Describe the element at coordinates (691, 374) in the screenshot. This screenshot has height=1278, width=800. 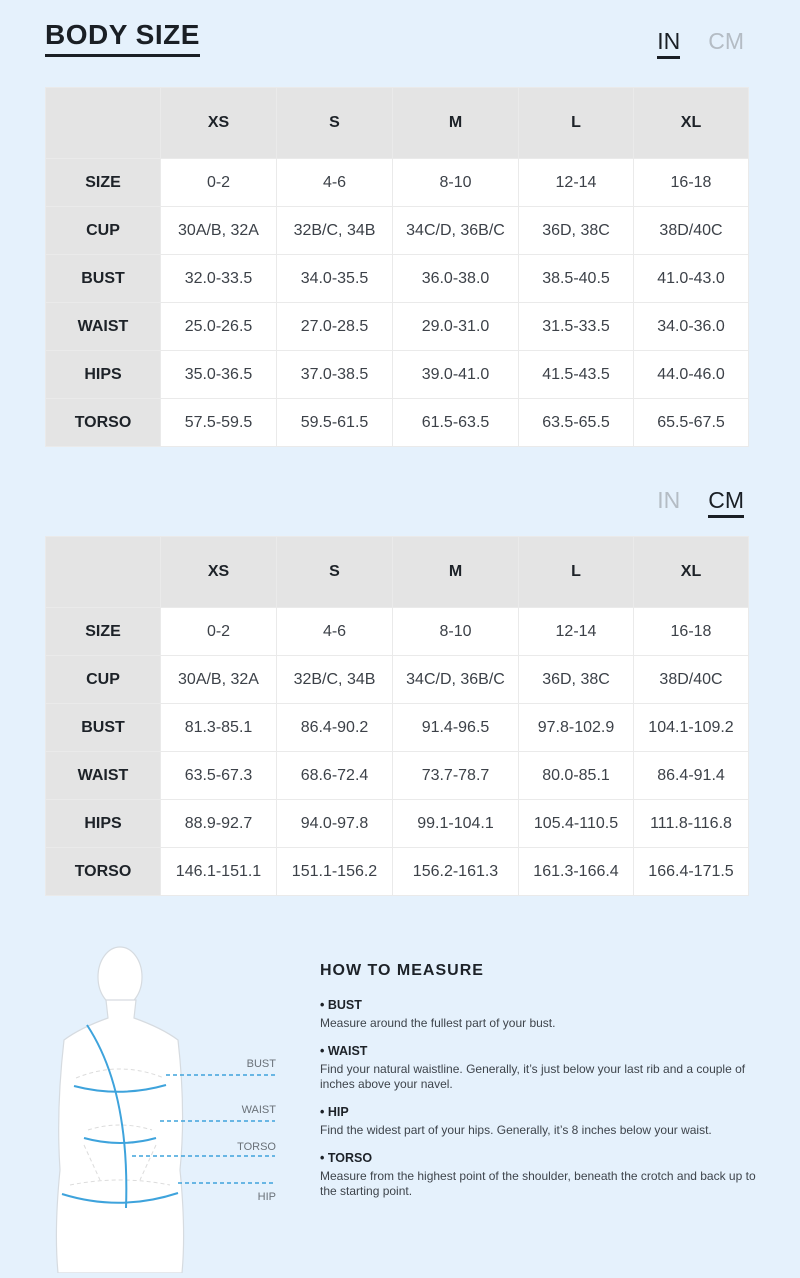
I see `table-cell: 44.0-46.0` at that location.